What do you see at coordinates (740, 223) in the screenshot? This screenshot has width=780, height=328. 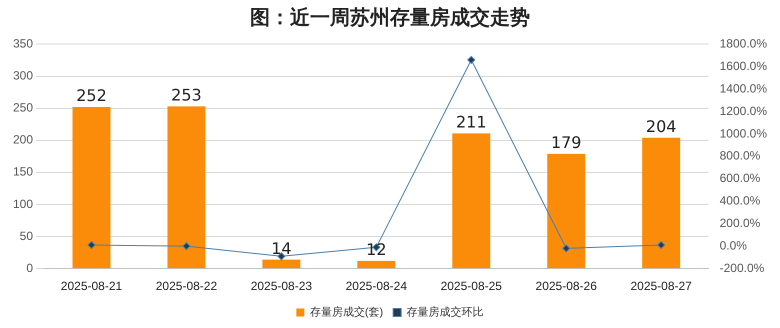 I see `y2-tick-label: 200.0%` at bounding box center [740, 223].